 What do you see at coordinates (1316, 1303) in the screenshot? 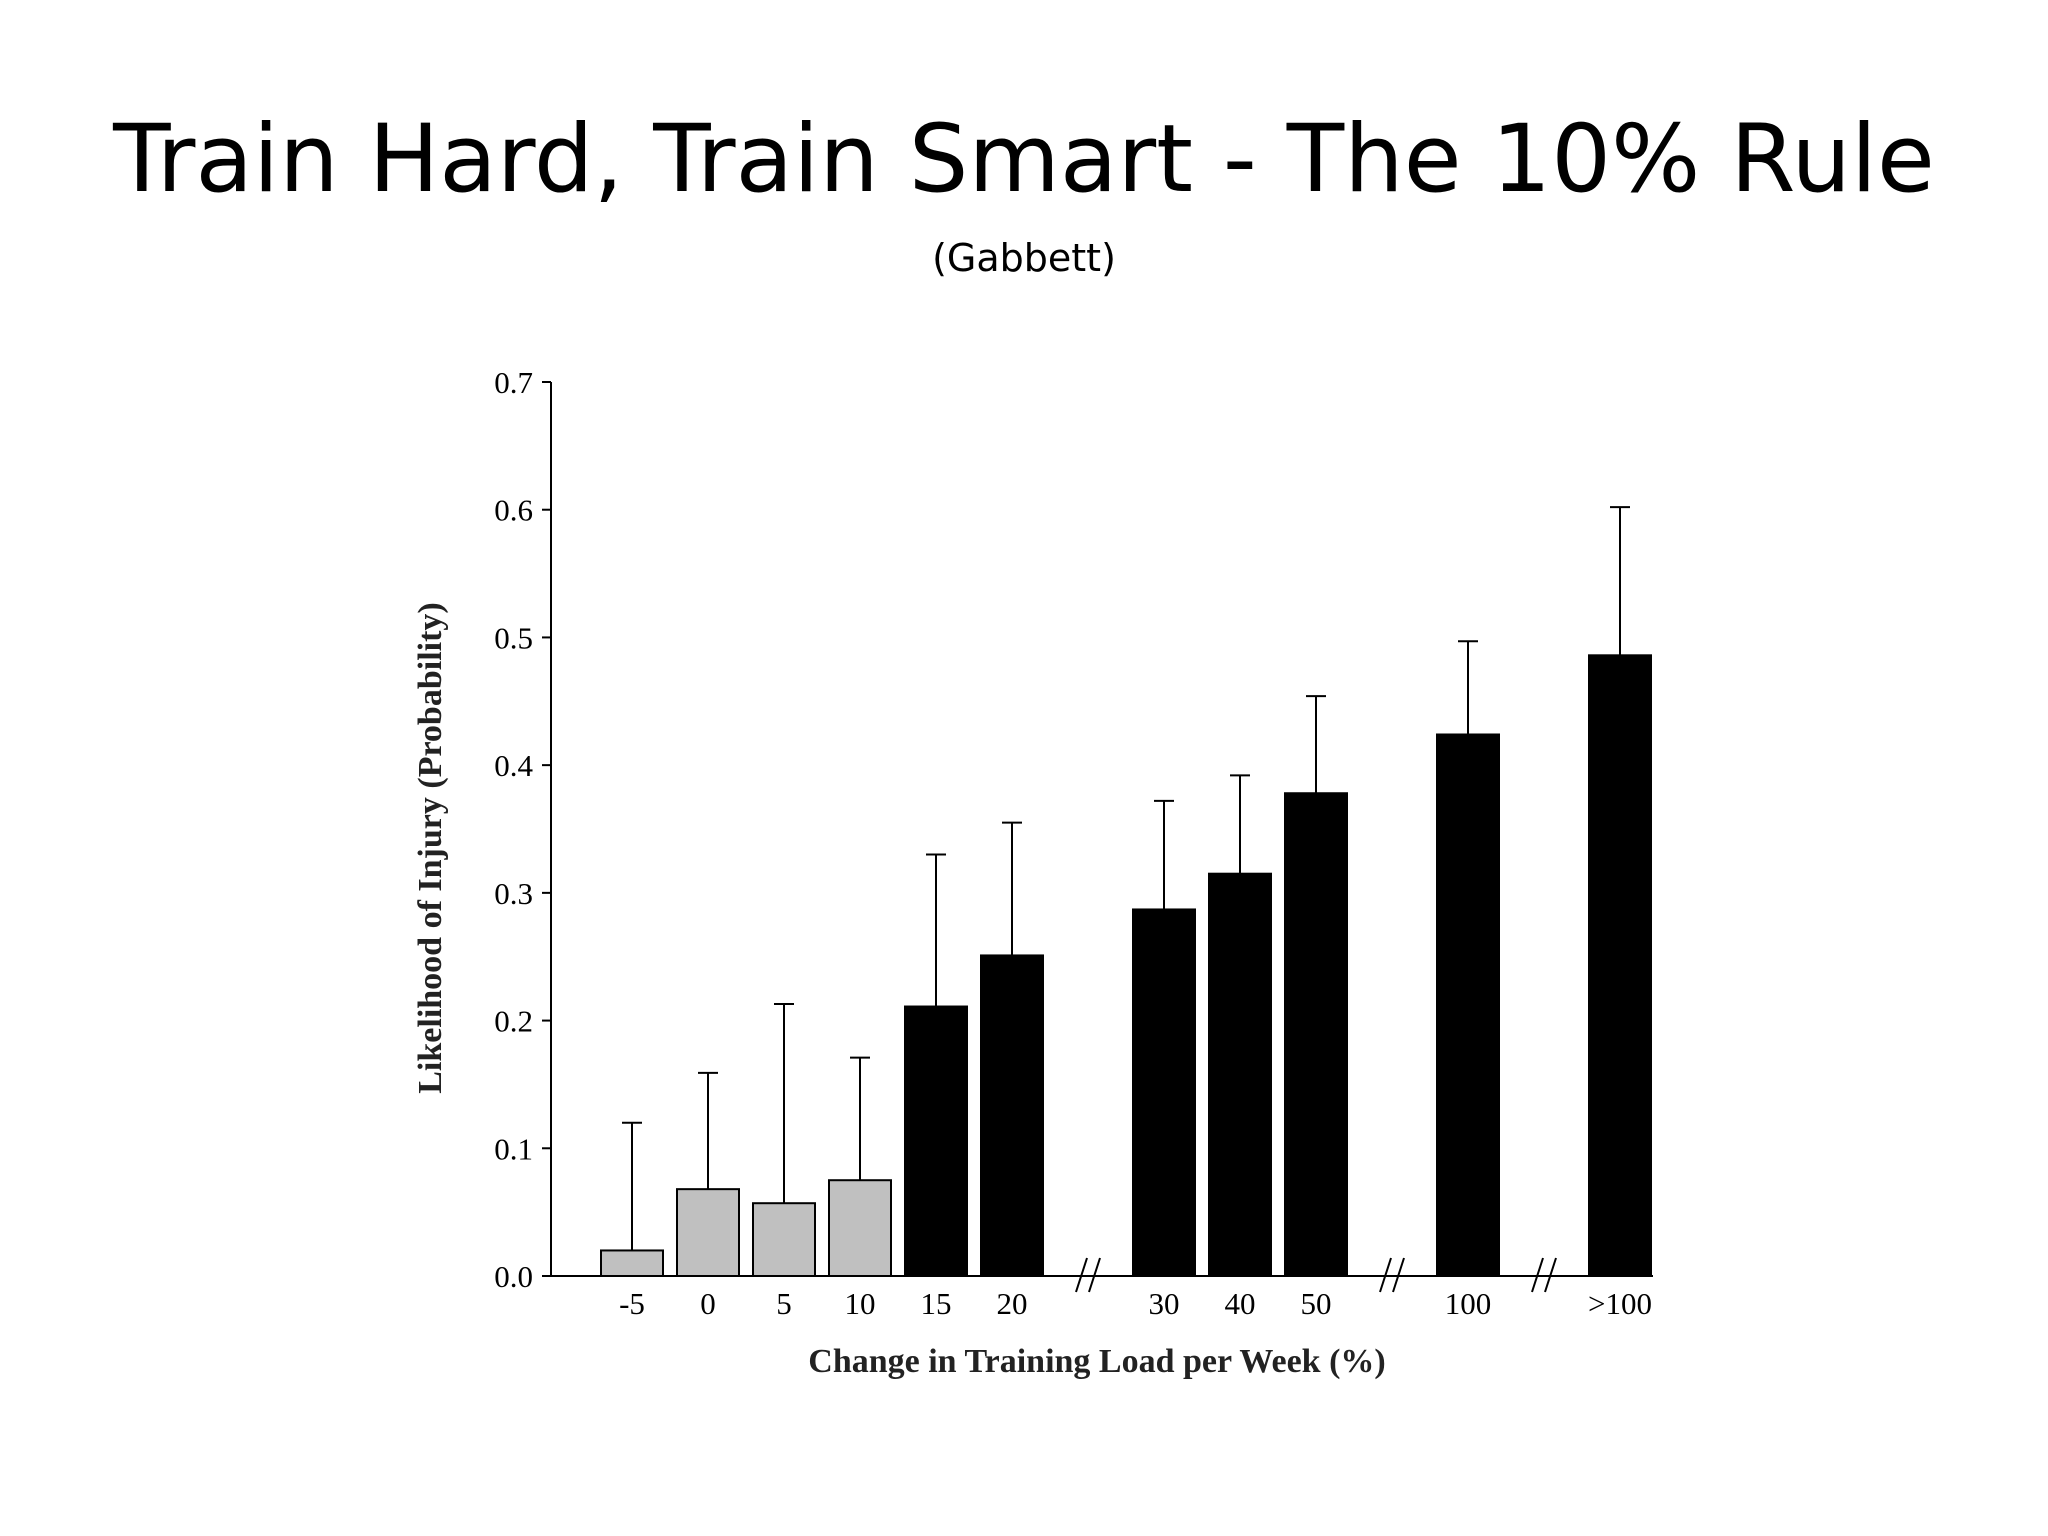
I see `x-tick-label-8: 50` at bounding box center [1316, 1303].